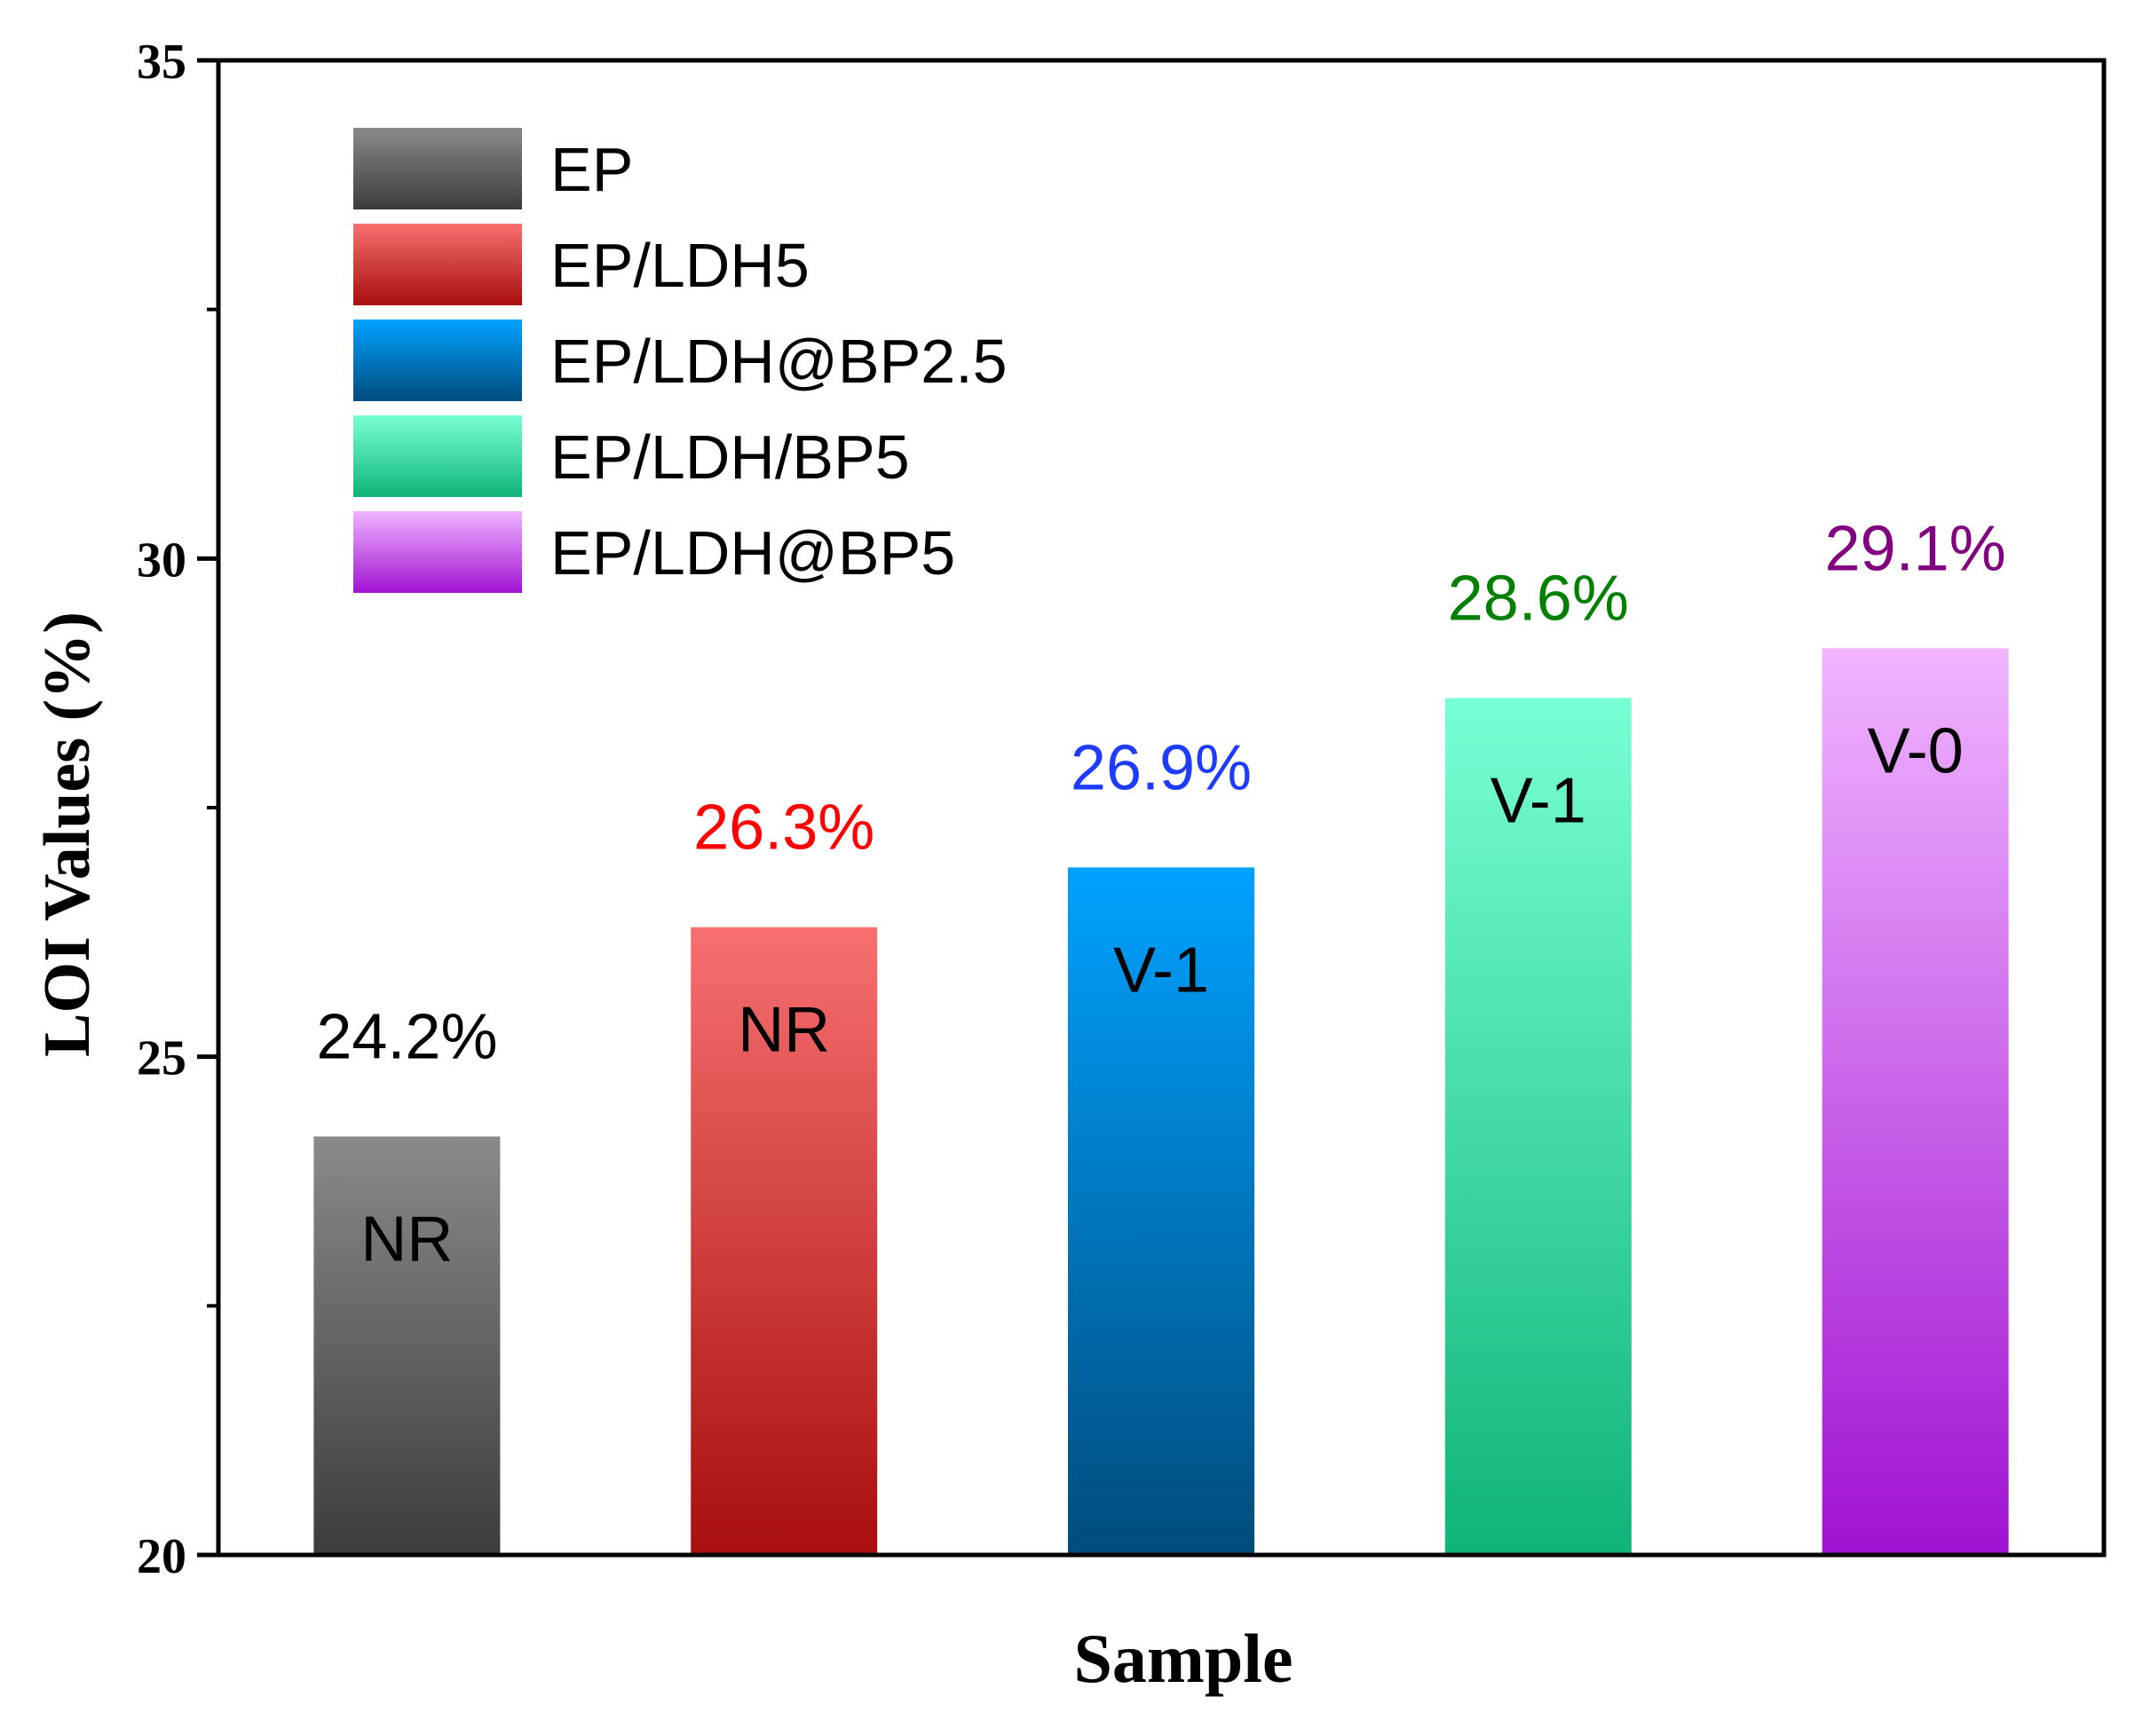 The image size is (2135, 1736). Describe the element at coordinates (784, 1030) in the screenshot. I see `rating-label-ep-ldh5: NR` at that location.